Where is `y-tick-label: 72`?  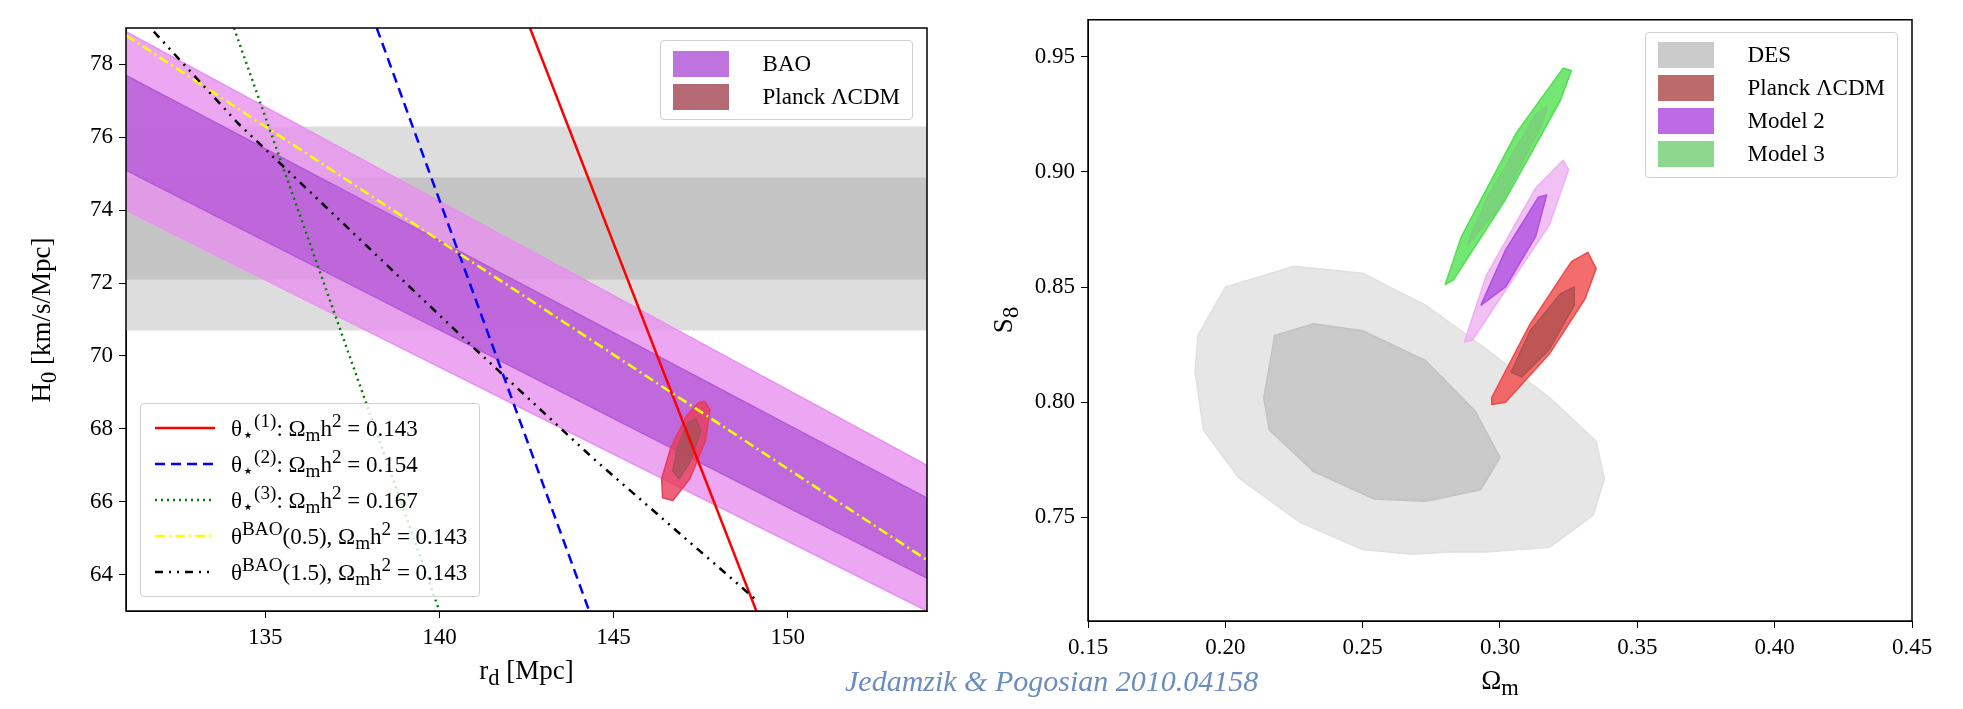
y-tick-label: 72 is located at coordinates (101, 282).